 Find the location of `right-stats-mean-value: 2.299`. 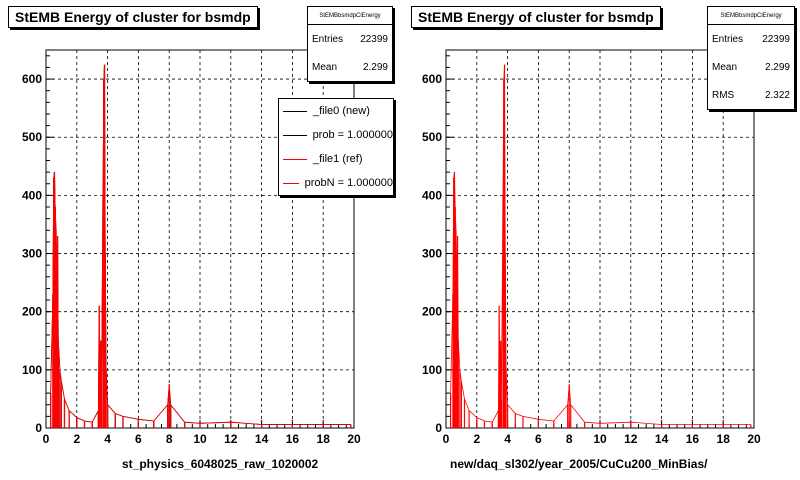

right-stats-mean-value: 2.299 is located at coordinates (777, 67).